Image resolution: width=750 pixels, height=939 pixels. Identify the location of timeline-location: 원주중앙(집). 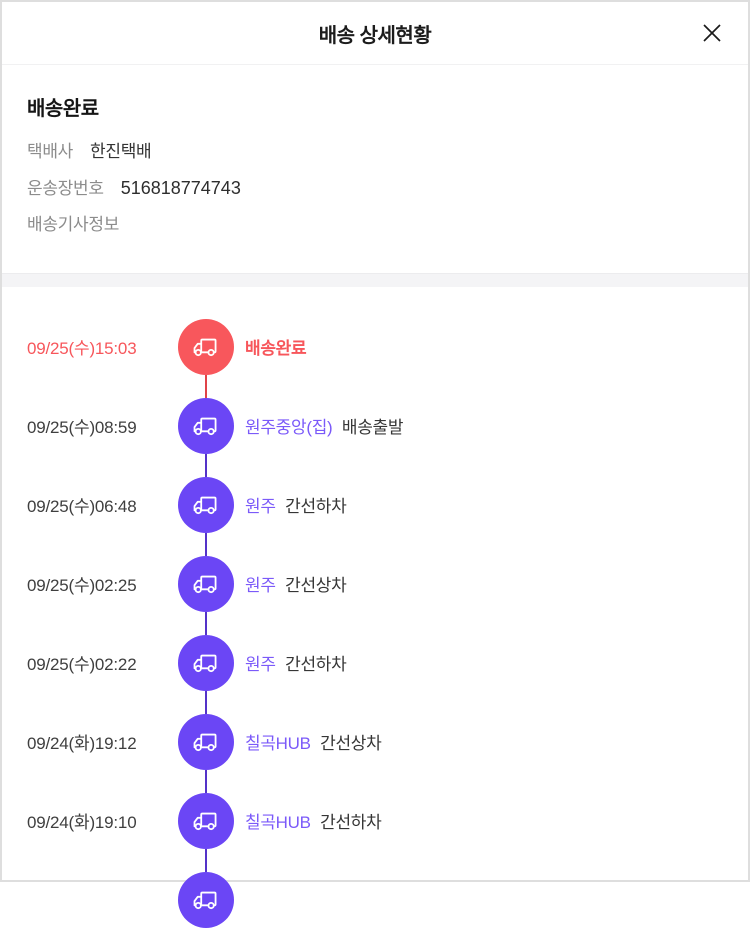
(289, 427).